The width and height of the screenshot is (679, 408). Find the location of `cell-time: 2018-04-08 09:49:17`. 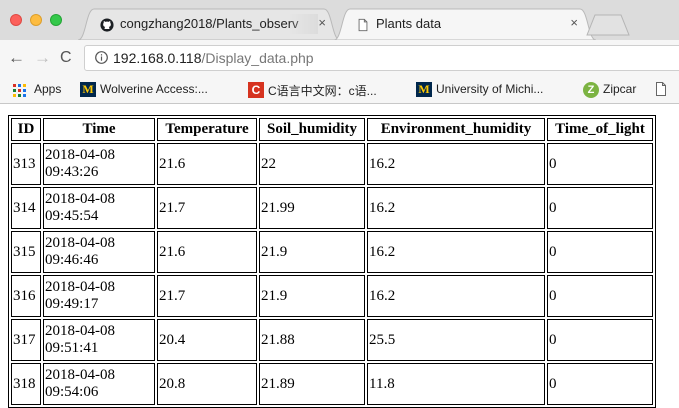

cell-time: 2018-04-08 09:49:17 is located at coordinates (99, 296).